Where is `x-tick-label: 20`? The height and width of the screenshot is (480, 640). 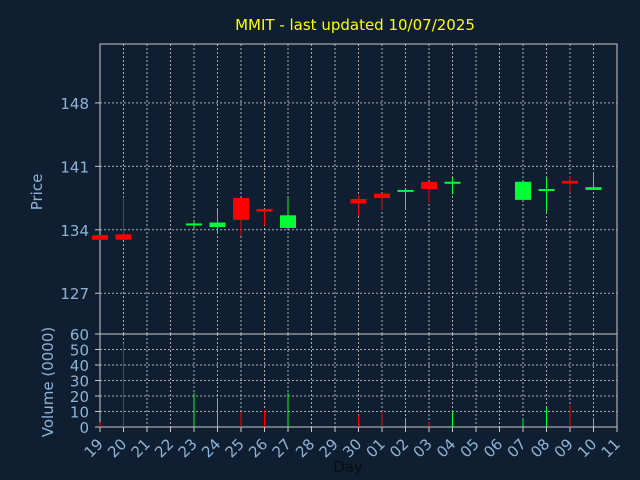 x-tick-label: 20 is located at coordinates (117, 448).